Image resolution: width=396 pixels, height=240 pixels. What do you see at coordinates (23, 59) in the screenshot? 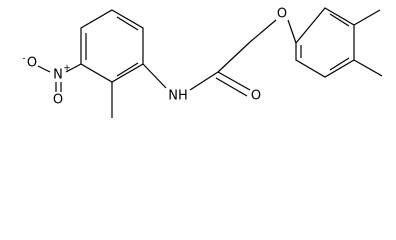
I see `charge: -` at bounding box center [23, 59].